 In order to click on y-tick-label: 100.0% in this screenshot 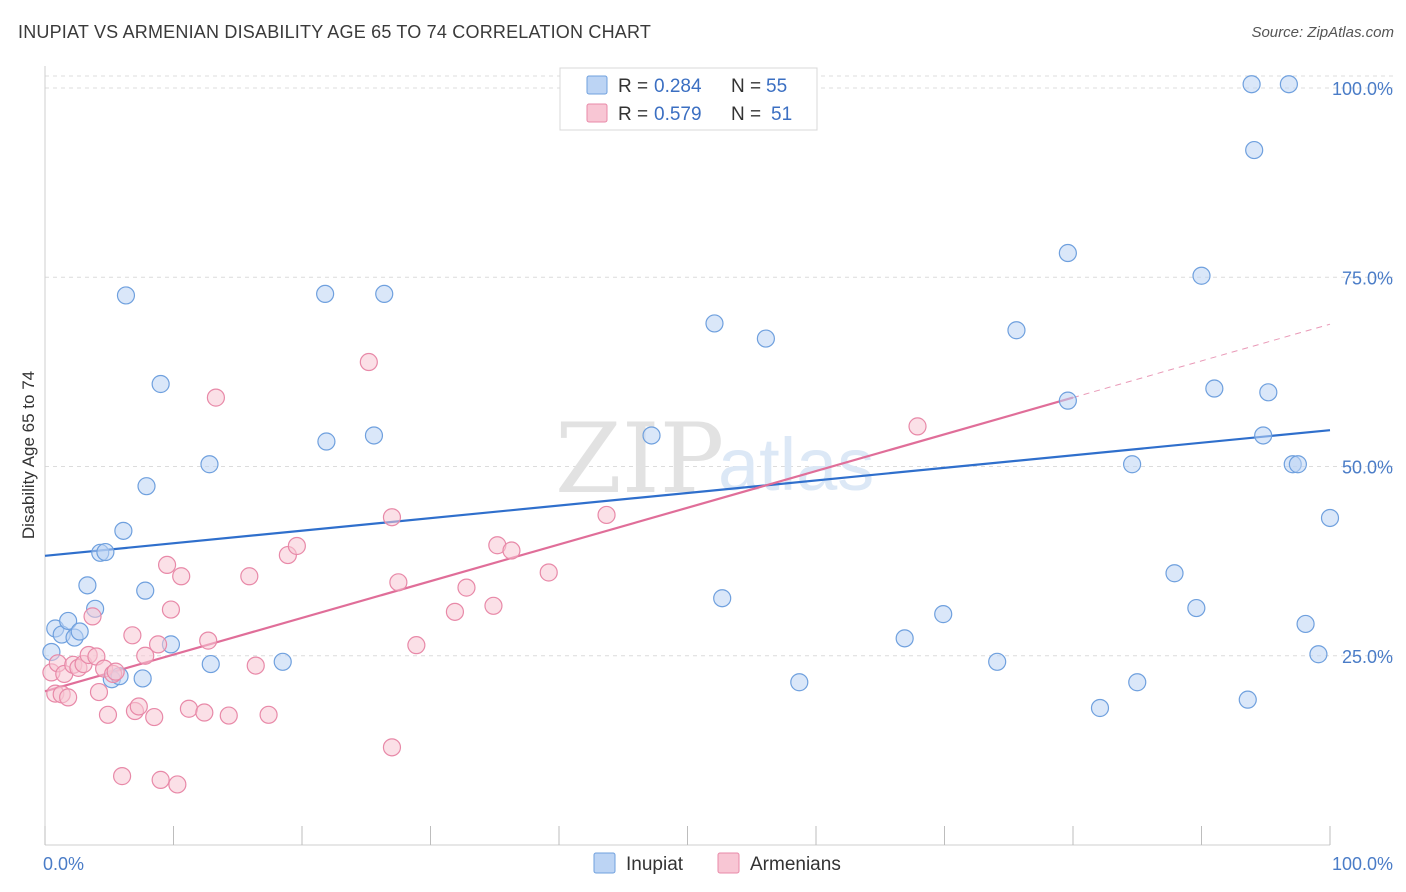, I will do `click(1362, 89)`.